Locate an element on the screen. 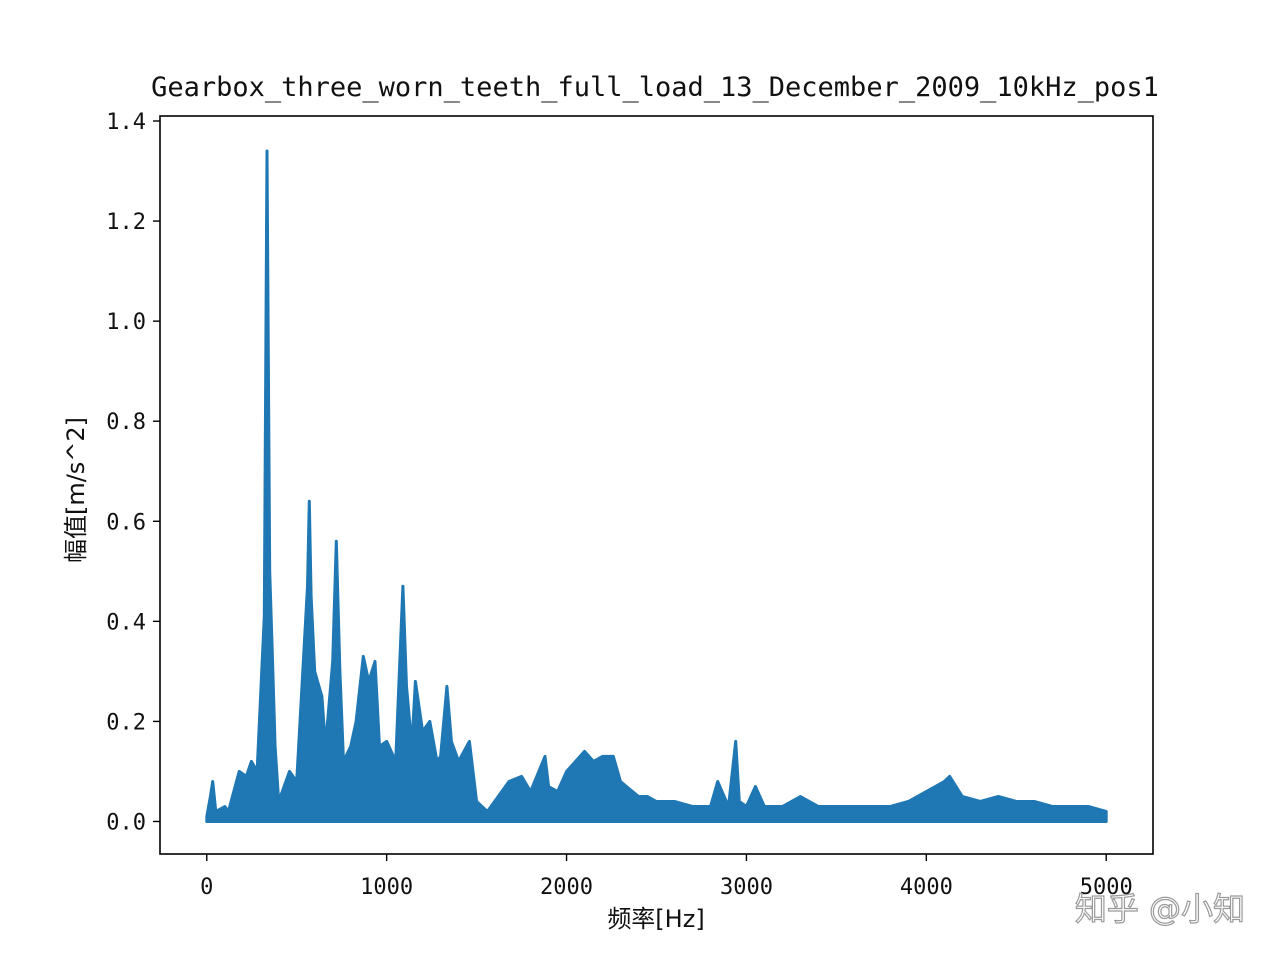 This screenshot has width=1280, height=960. y-axis-label: 幅值[m/s^2] is located at coordinates (76, 490).